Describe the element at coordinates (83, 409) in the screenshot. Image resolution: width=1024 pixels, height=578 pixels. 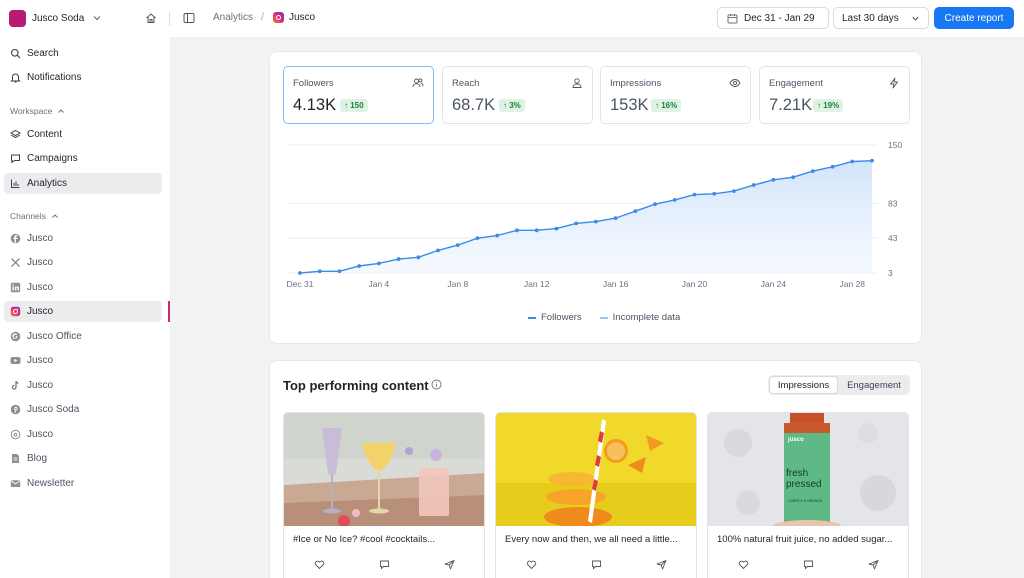
I see `channel-pinterest: Jusco Soda` at that location.